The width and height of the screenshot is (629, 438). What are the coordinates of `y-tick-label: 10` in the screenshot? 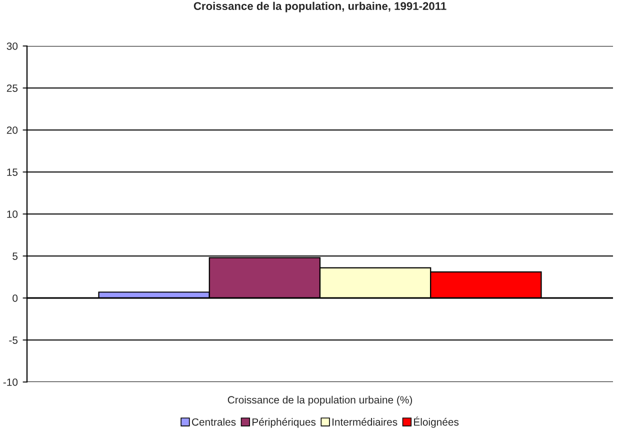 It's located at (12, 214).